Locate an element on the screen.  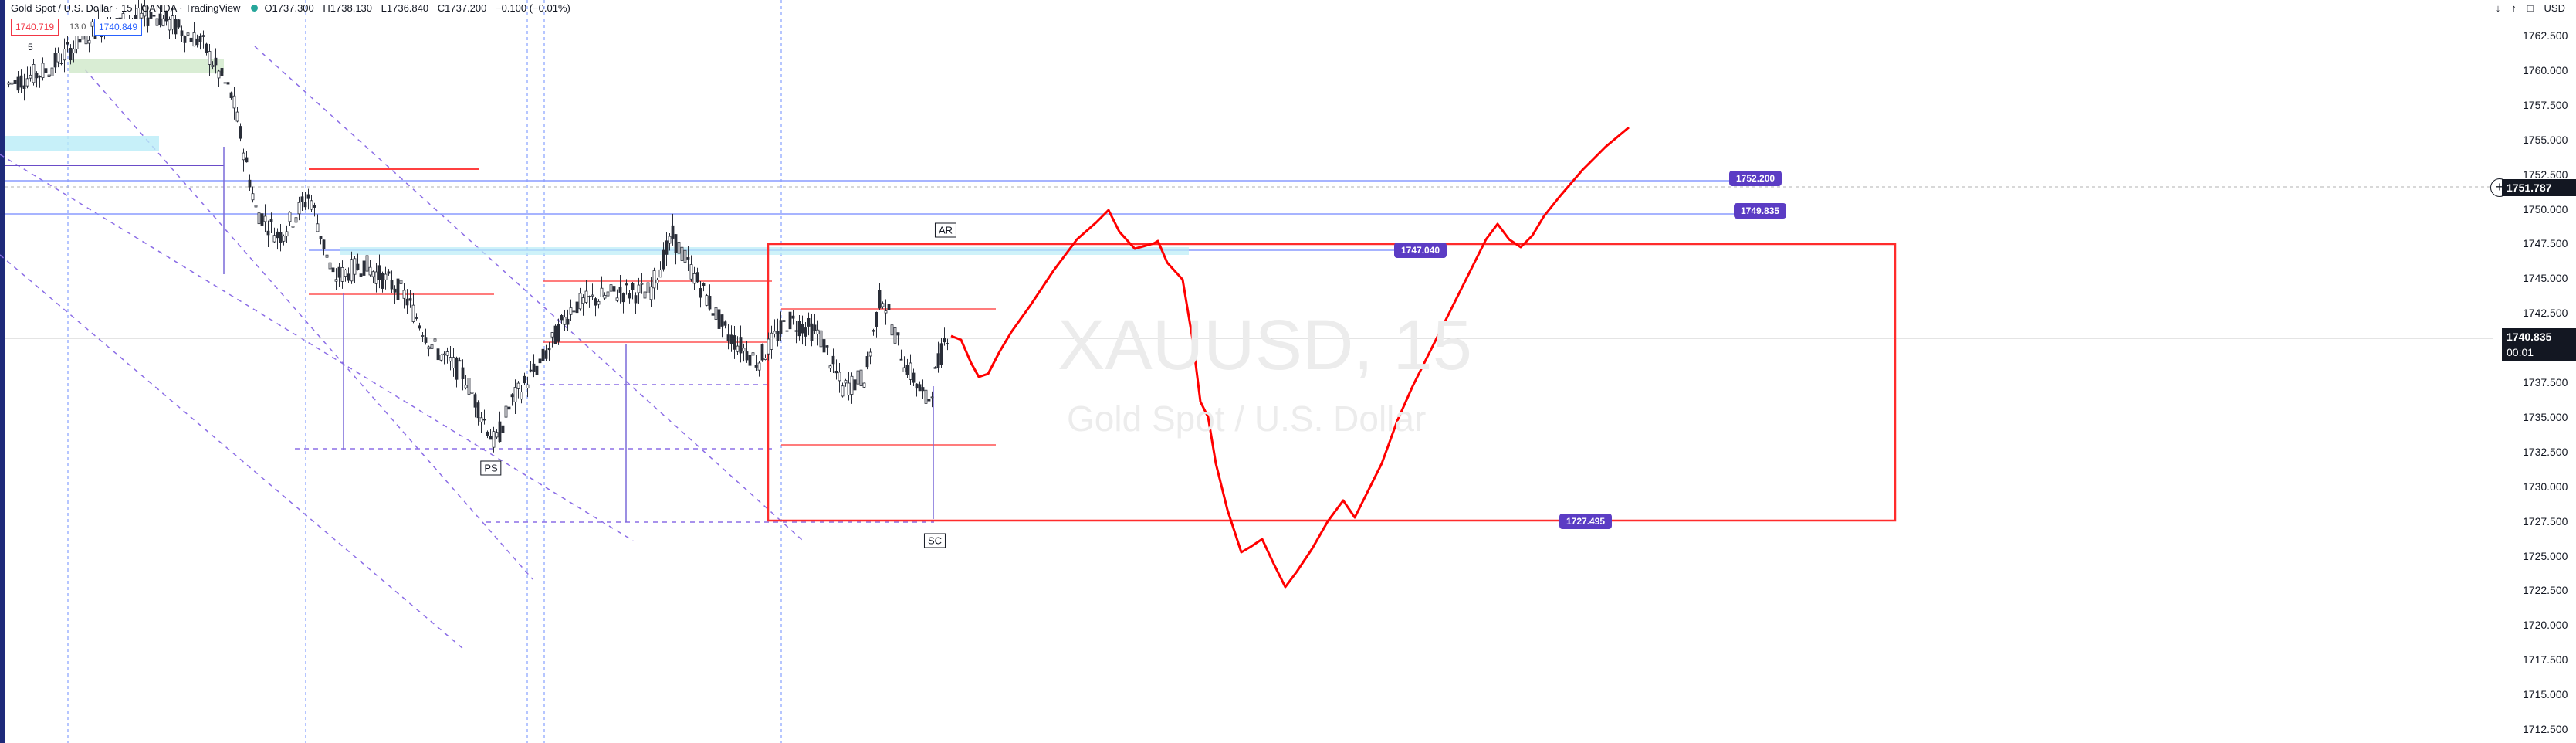
price-axis-label: 1735.000 is located at coordinates (2546, 416).